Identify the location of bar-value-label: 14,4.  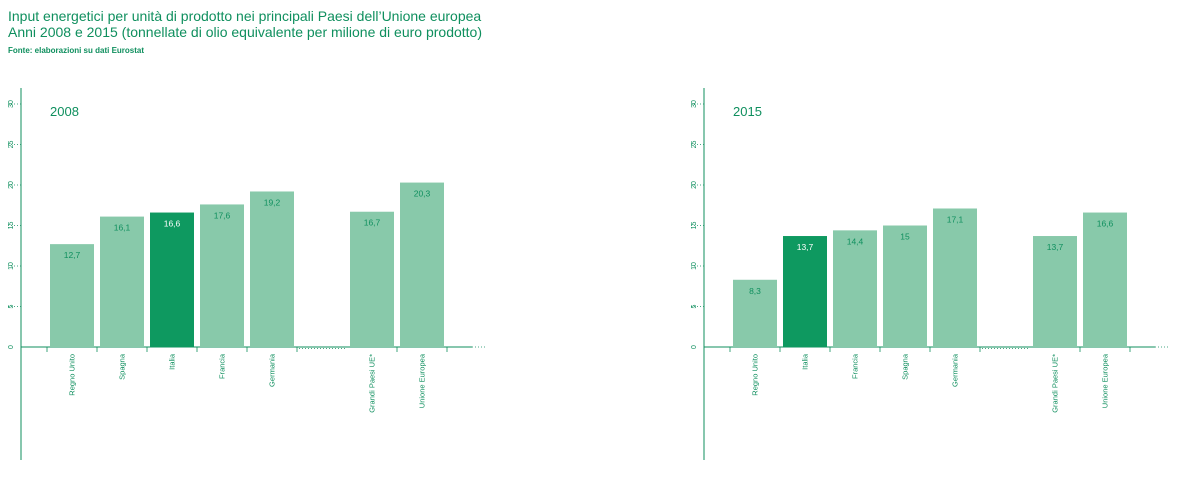
(855, 241).